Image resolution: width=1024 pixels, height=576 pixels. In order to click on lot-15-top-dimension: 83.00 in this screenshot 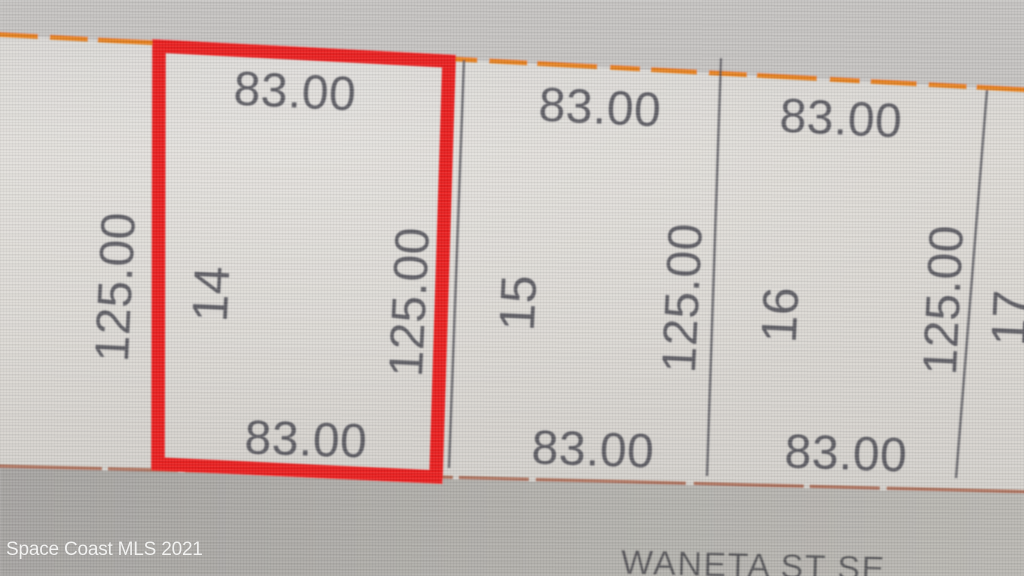, I will do `click(599, 108)`.